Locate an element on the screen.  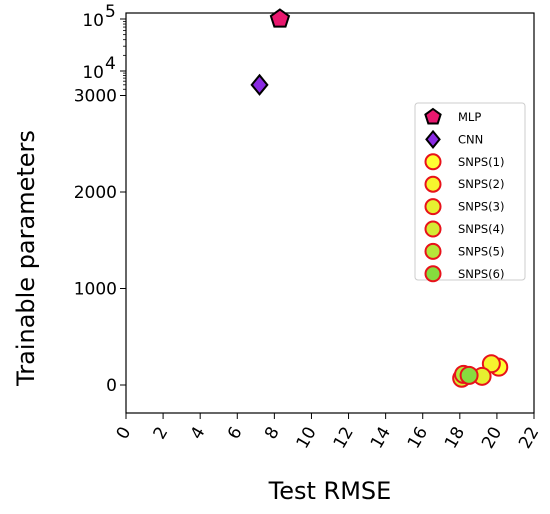
legend-label: SNPS(5) is located at coordinates (481, 251).